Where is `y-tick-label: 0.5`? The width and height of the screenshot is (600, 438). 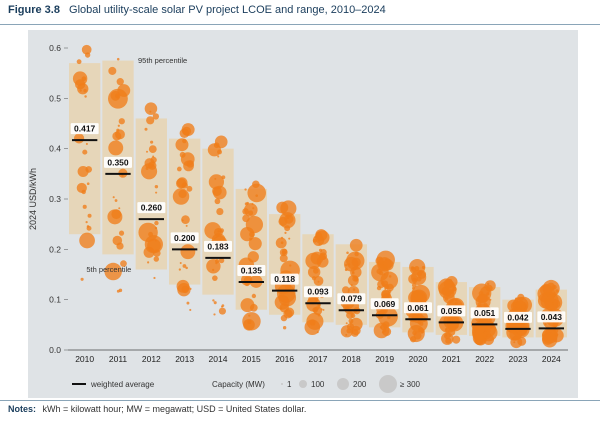 y-tick-label: 0.5 is located at coordinates (55, 98).